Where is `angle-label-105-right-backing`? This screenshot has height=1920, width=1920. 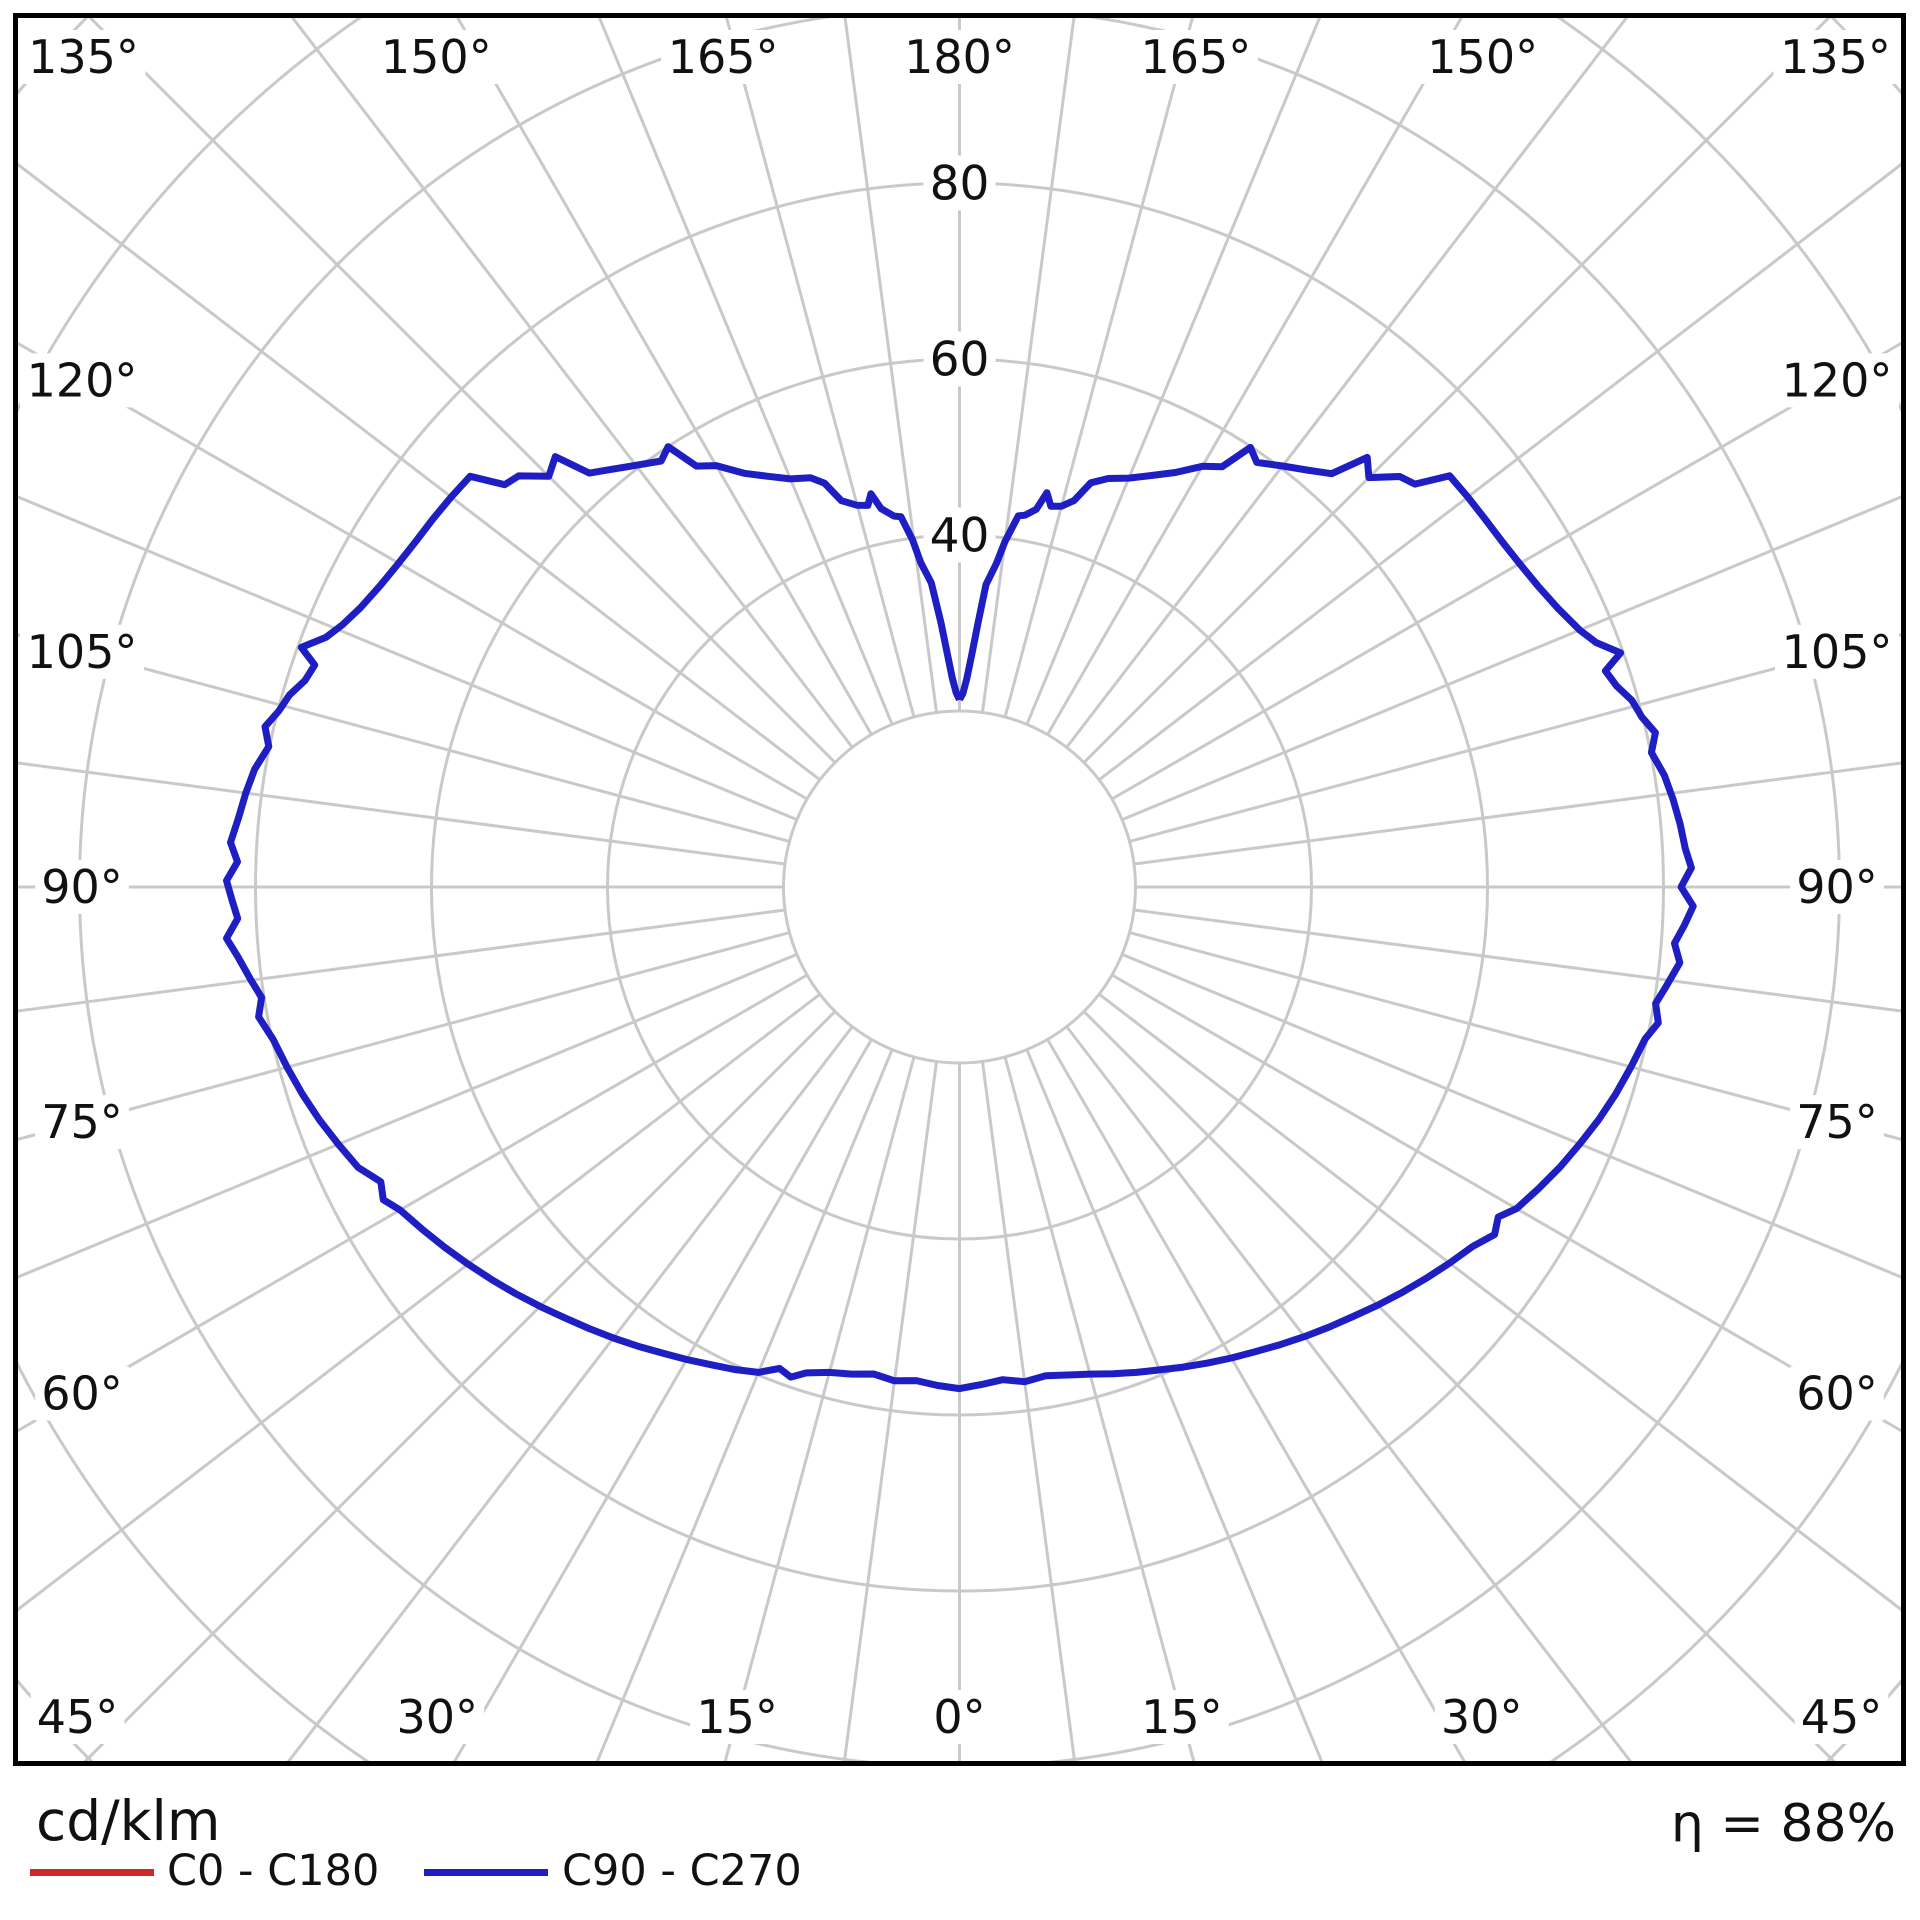
angle-label-105-right-backing is located at coordinates (1837, 651).